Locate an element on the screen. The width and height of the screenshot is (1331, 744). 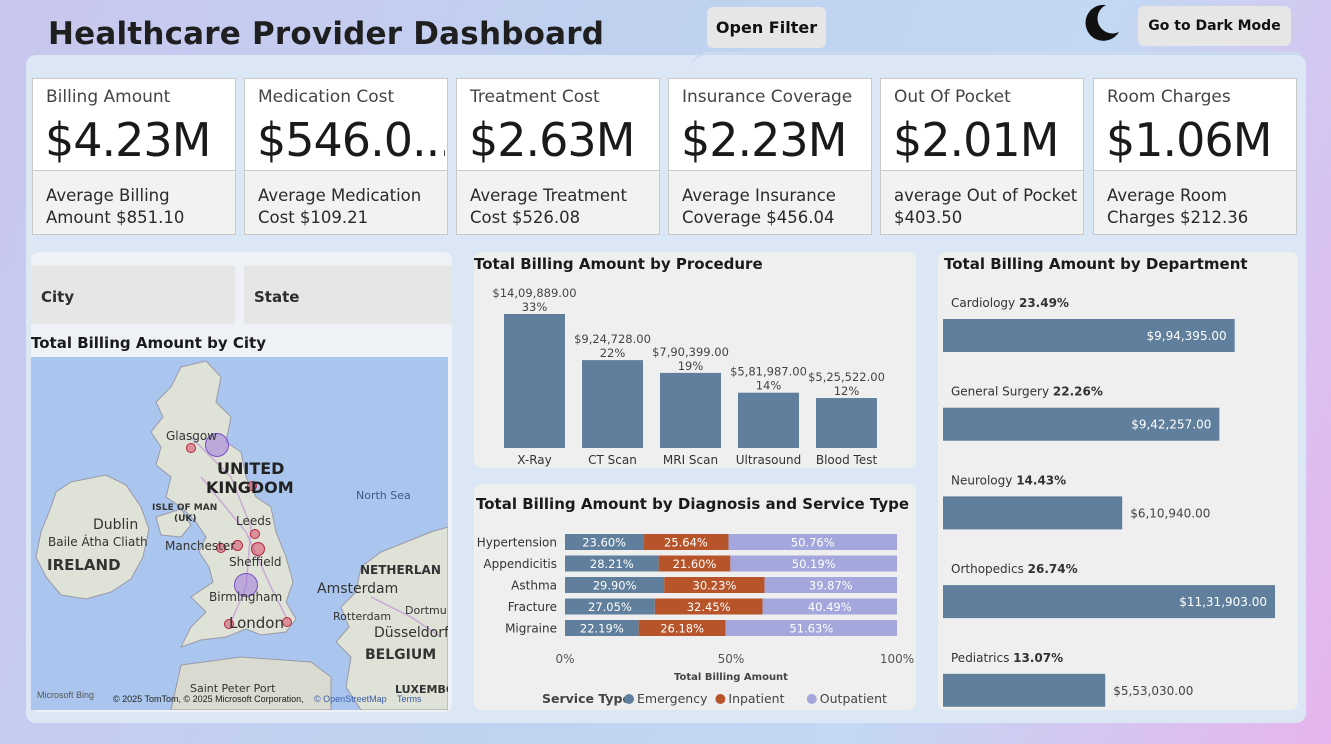
bar-value-label: $5,81,987.00 is located at coordinates (768, 372).